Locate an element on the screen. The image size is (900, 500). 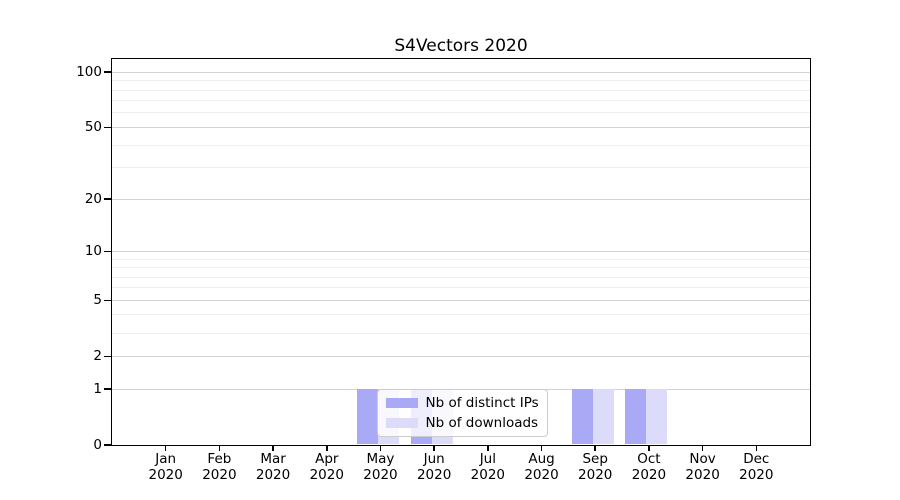
y-tick-label-0: 0 is located at coordinates (97, 445).